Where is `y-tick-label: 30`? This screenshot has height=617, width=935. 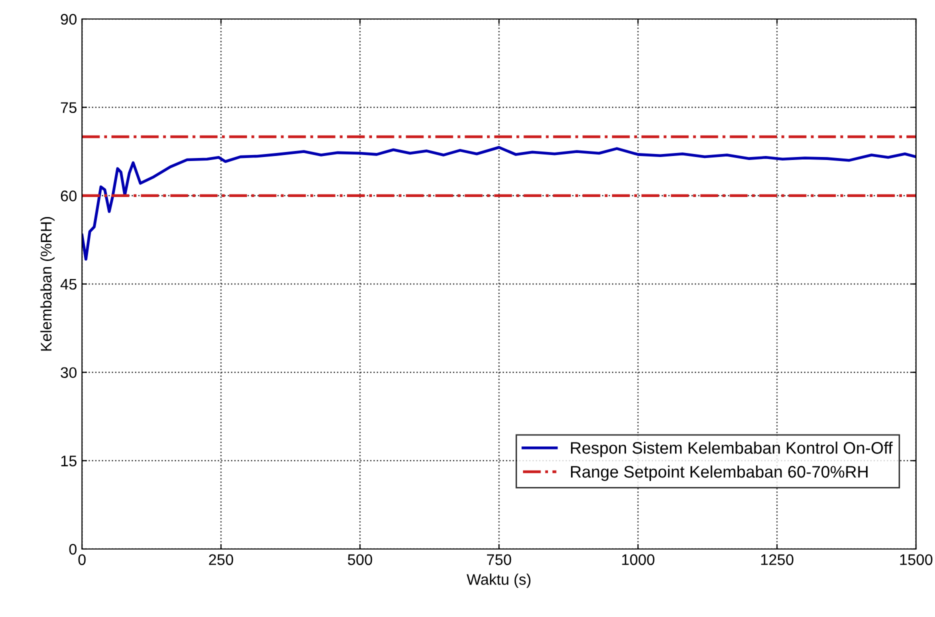
y-tick-label: 30 is located at coordinates (68, 372).